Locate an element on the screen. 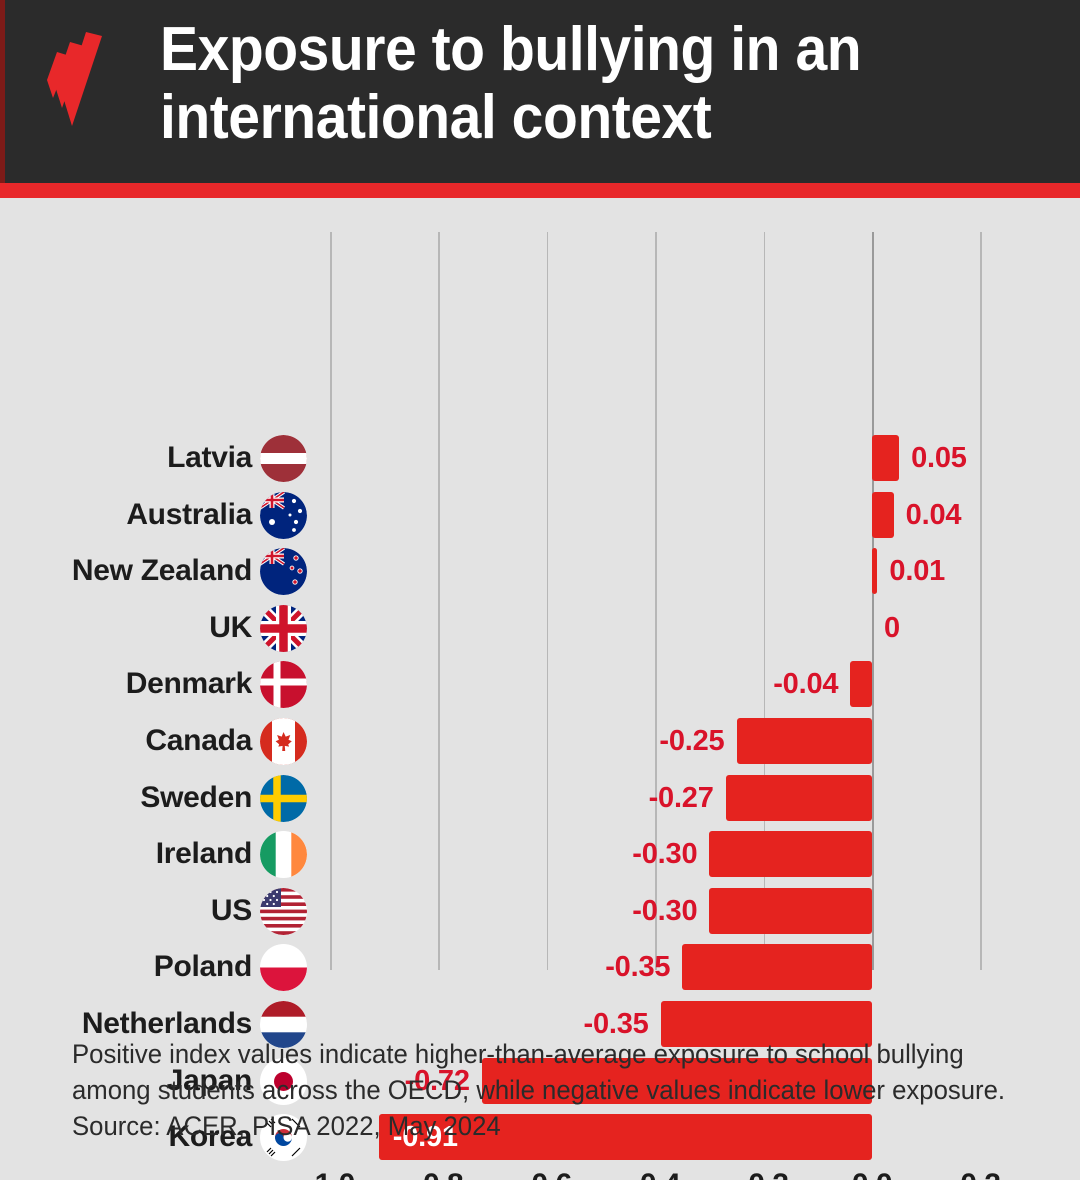  value-label-uk: 0 is located at coordinates (892, 627).